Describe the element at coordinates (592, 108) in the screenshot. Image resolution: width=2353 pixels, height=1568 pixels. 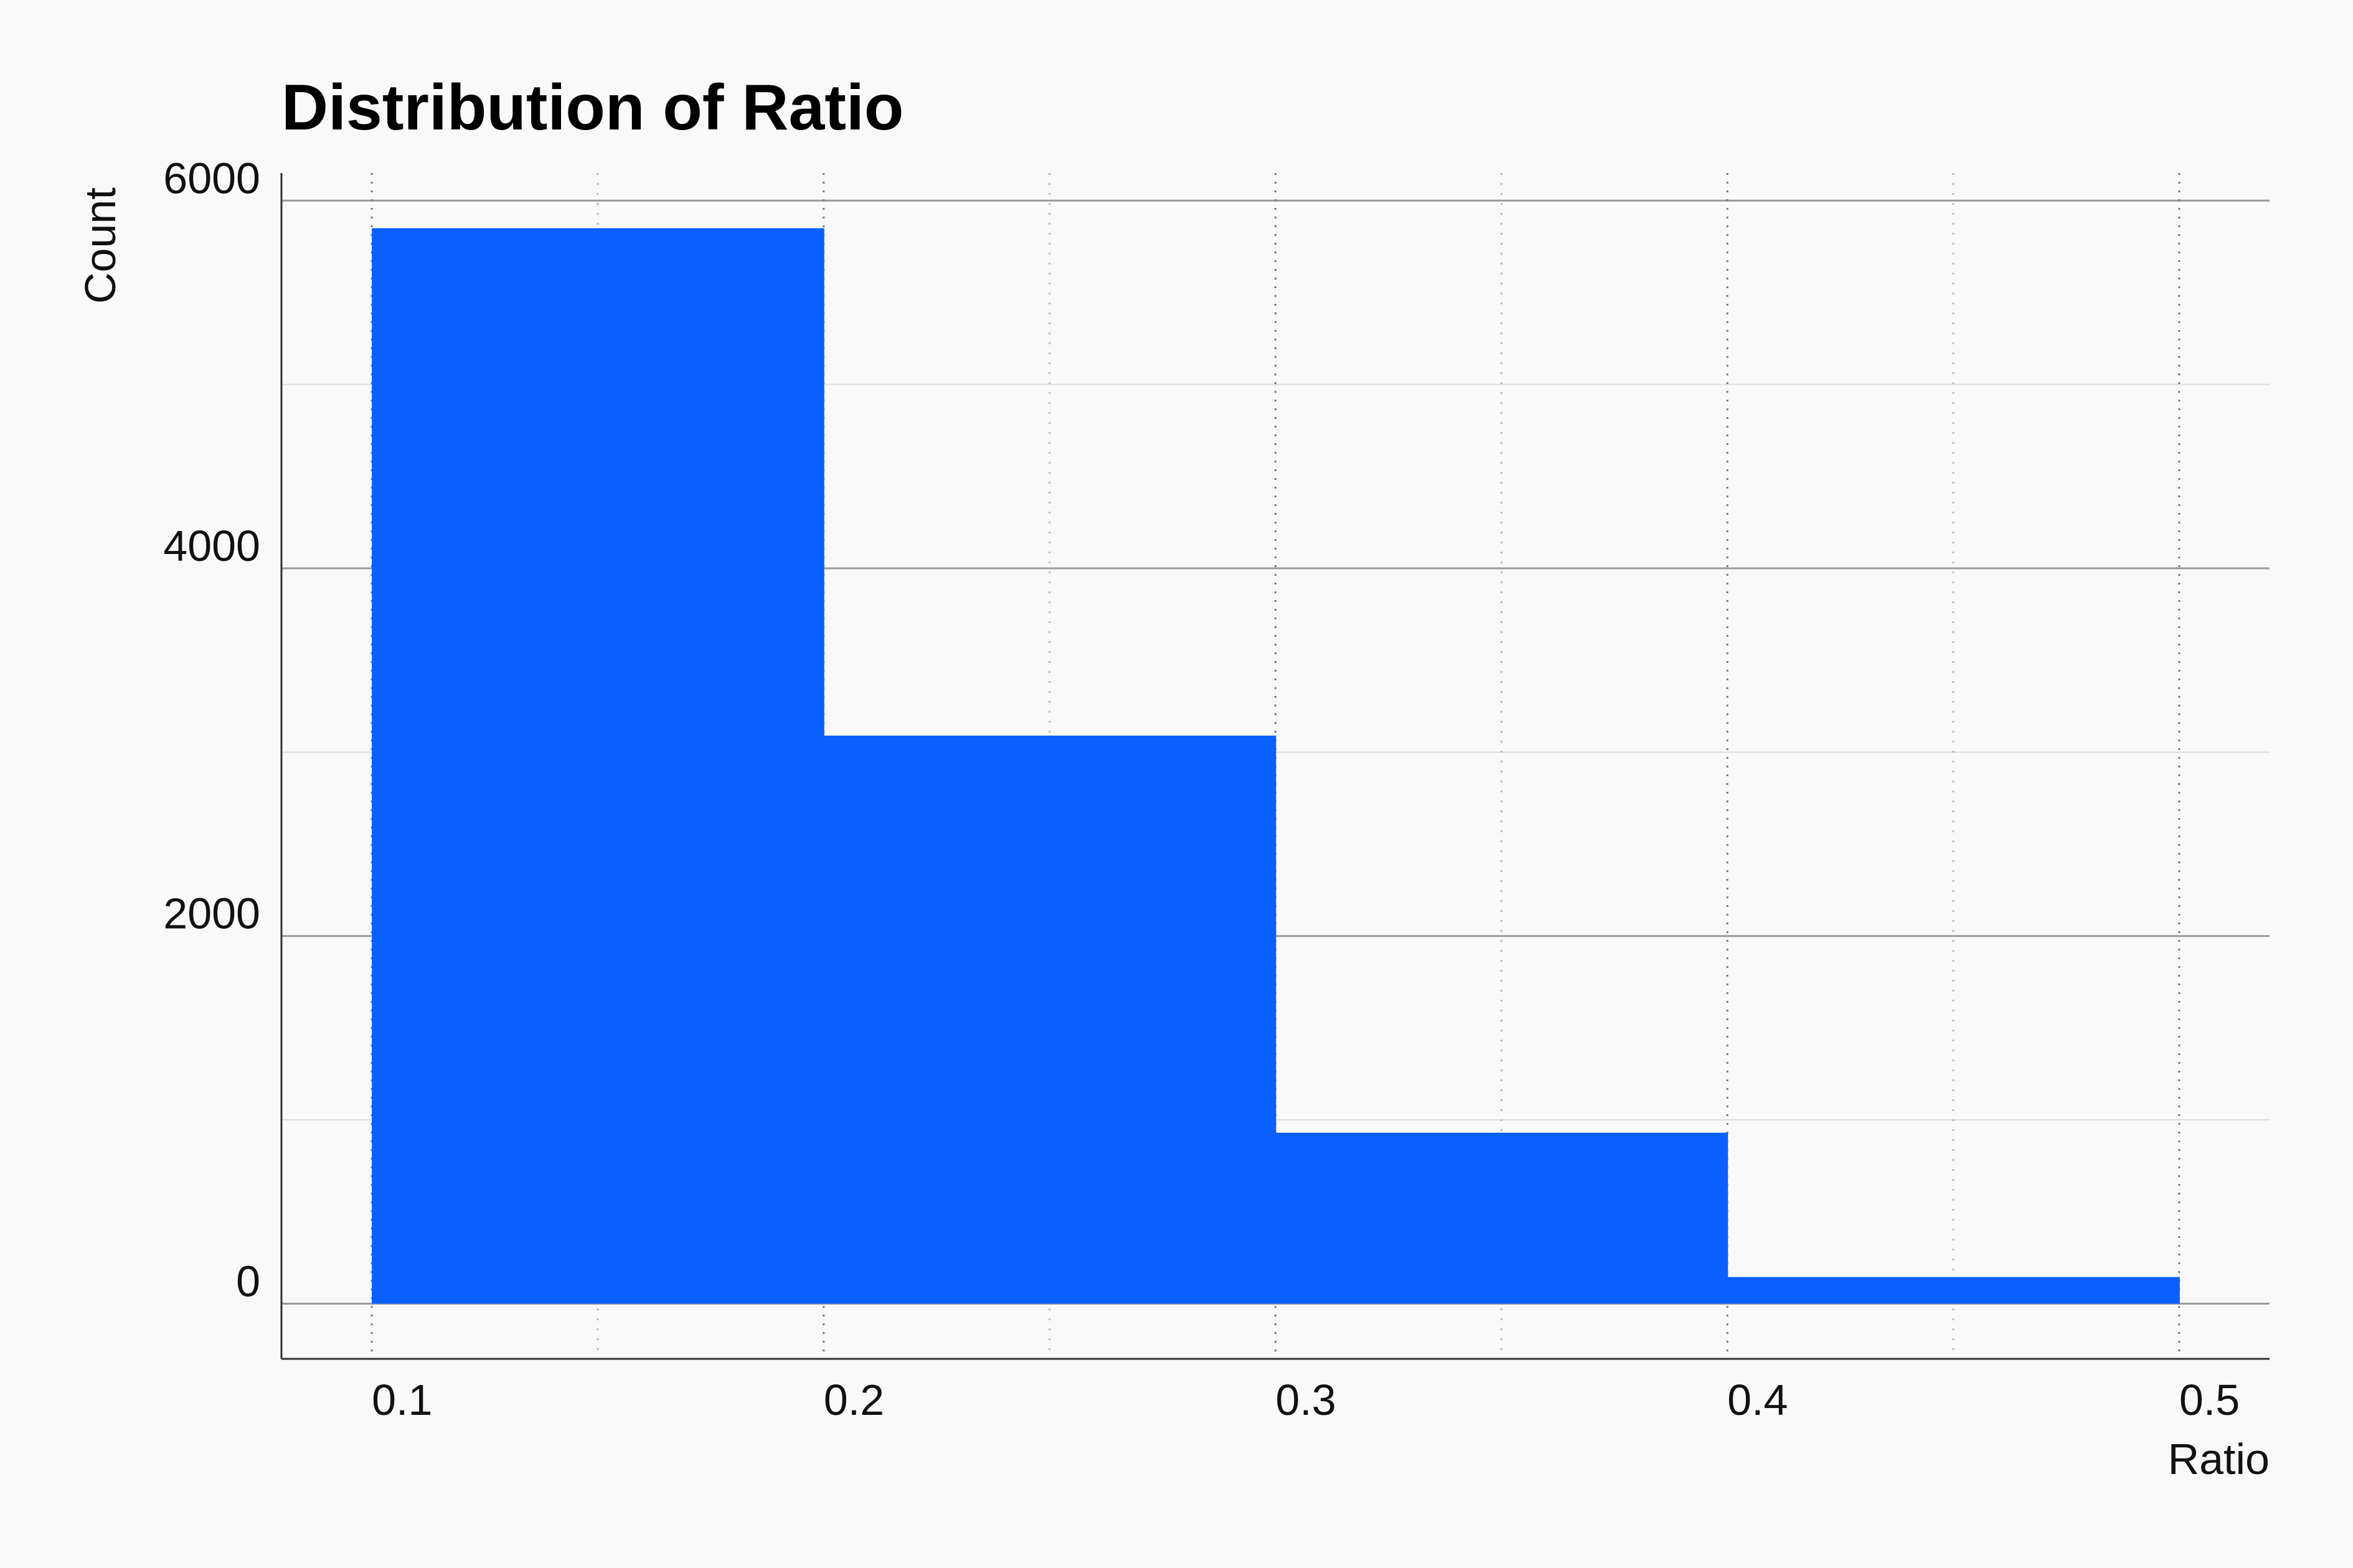
I see `chart-title: Distribution of Ratio` at that location.